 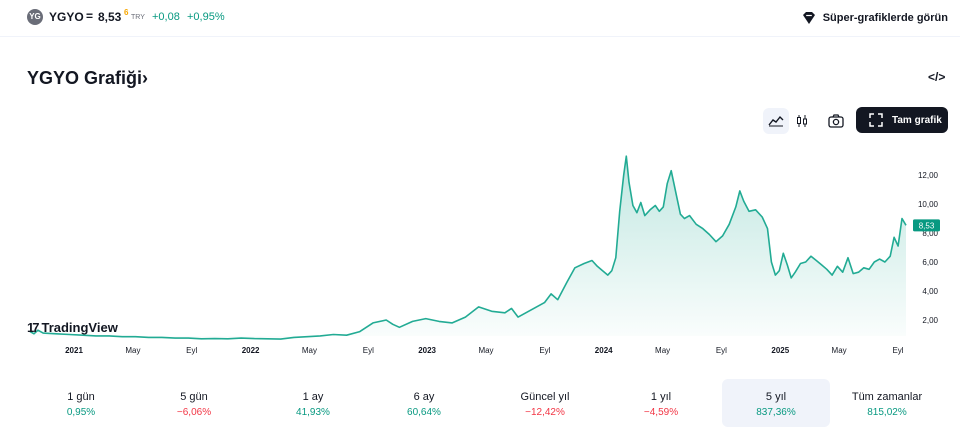 I want to click on period-label: 5 yıl, so click(x=776, y=397).